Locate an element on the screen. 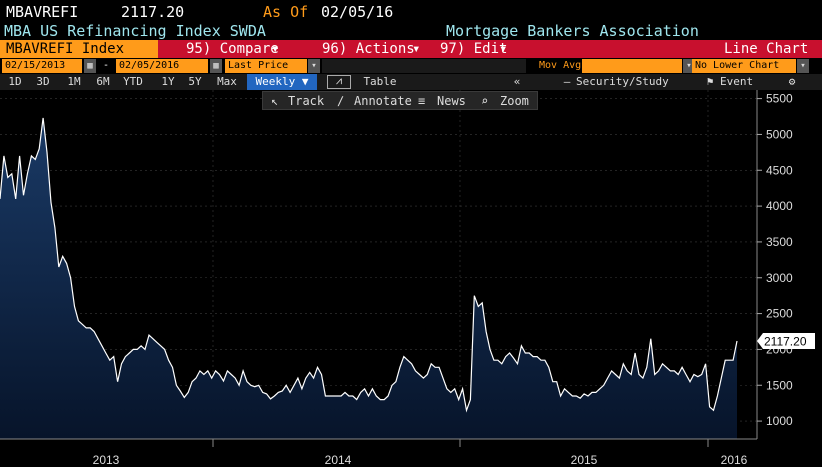 This screenshot has width=822, height=467. x-tick-label: 2016 is located at coordinates (734, 460).